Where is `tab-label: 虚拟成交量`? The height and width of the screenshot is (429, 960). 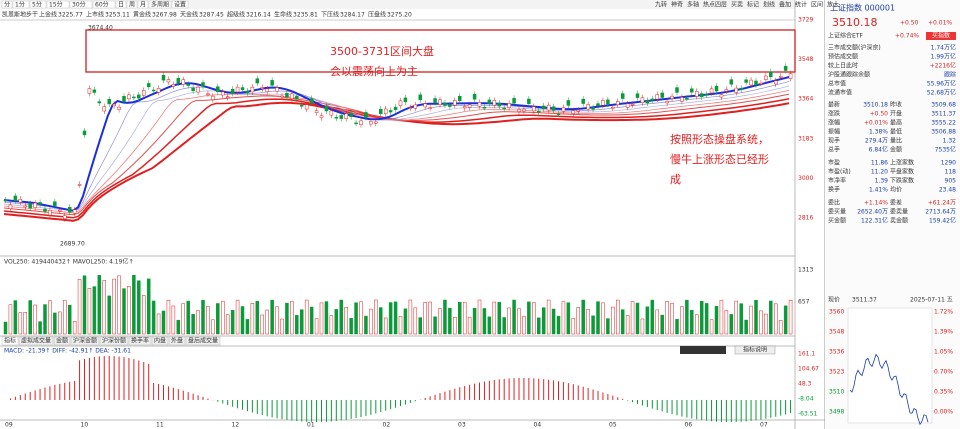 tab-label: 虚拟成交量 is located at coordinates (36, 341).